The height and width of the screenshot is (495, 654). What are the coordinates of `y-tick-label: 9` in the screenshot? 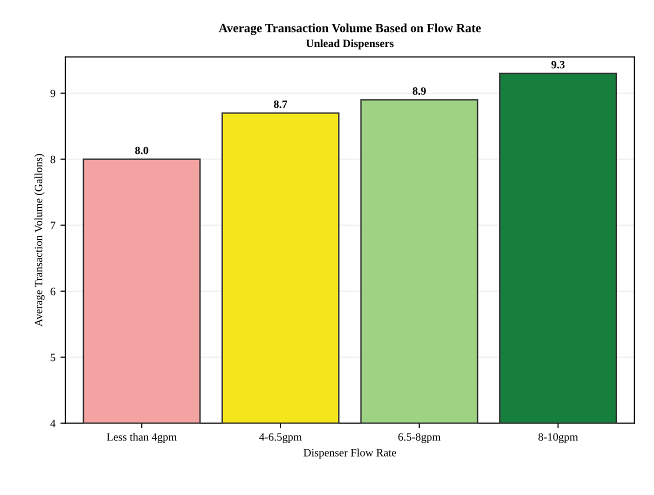 It's located at (53, 94).